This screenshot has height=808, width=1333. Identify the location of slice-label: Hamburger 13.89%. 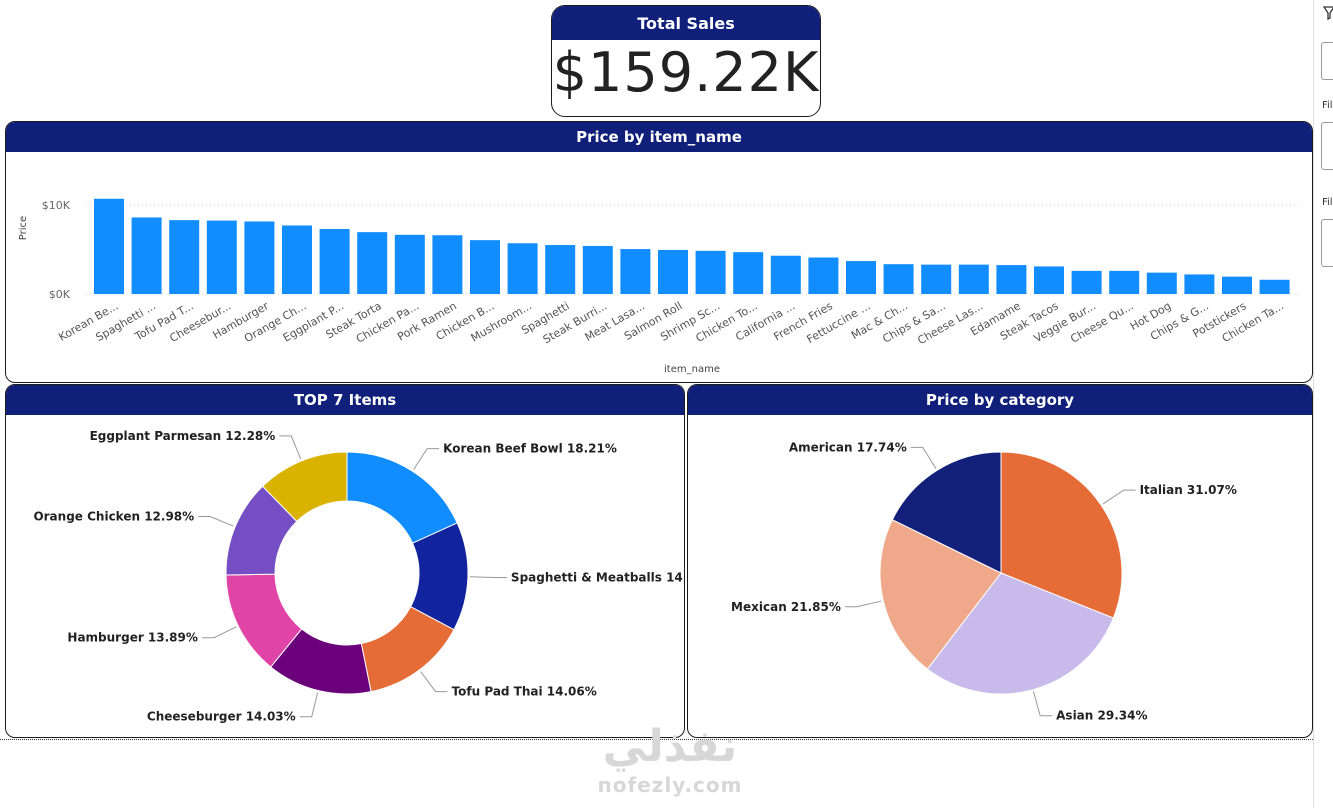
(132, 638).